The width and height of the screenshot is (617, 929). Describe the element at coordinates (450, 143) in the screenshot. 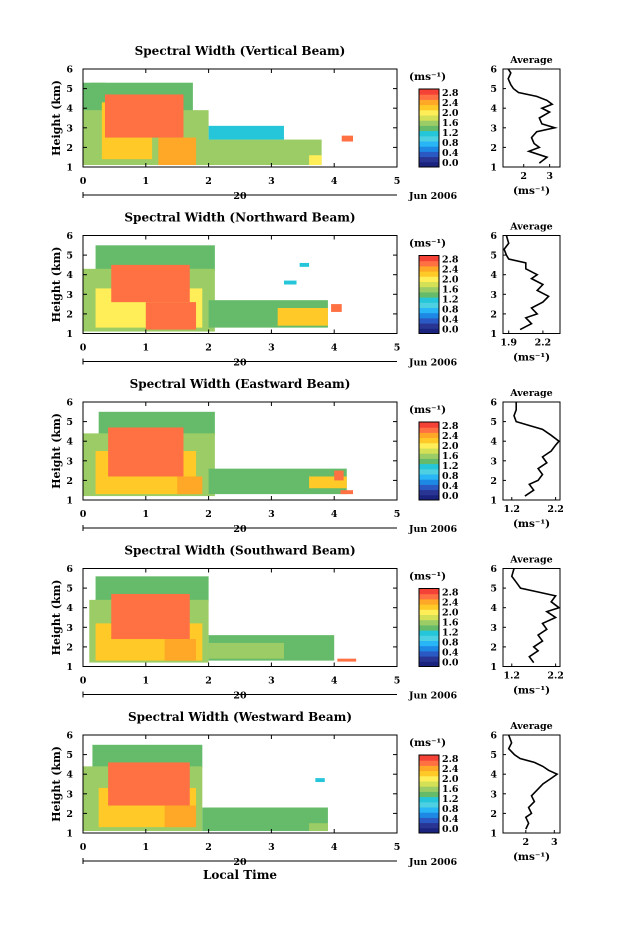

I see `colorbar-tick-label: 0.8` at that location.